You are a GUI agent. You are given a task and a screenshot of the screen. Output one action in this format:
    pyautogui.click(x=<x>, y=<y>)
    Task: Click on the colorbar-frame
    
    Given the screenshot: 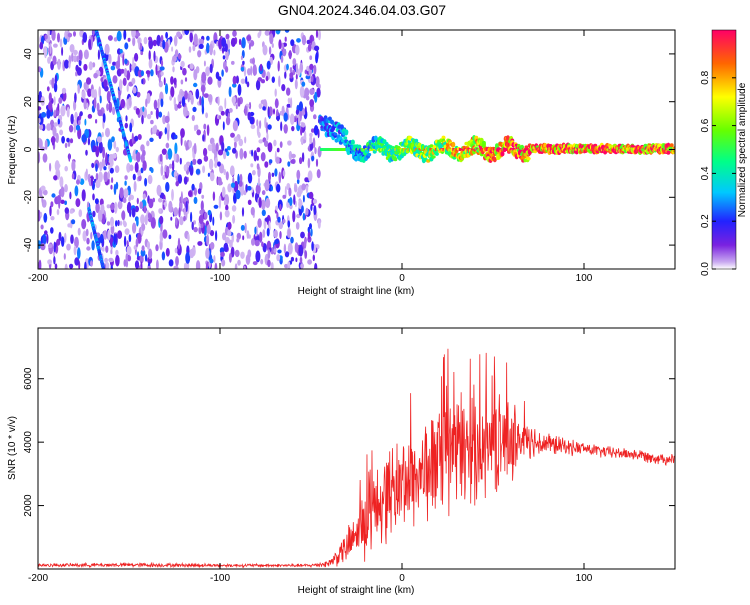 What is the action you would take?
    pyautogui.click(x=724, y=149)
    